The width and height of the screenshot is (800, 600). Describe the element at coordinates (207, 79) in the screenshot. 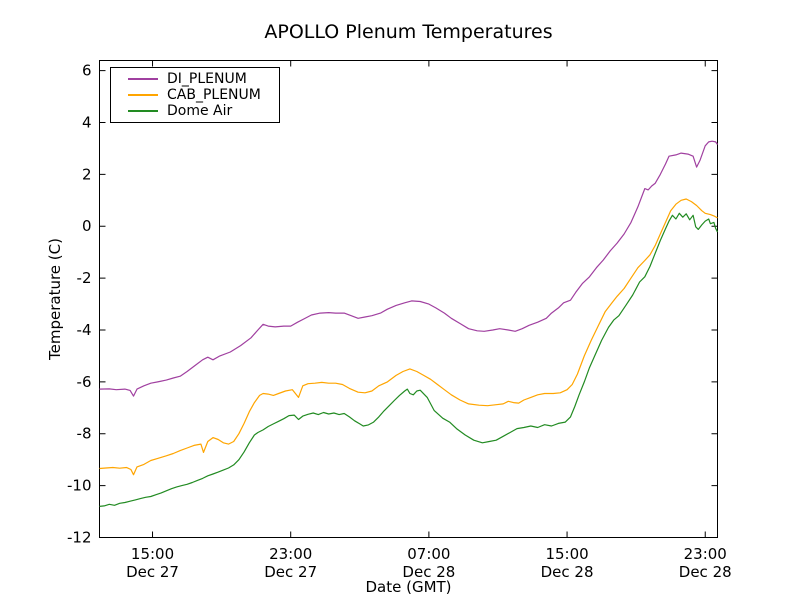

I see `legend-label: DI_PLENUM` at that location.